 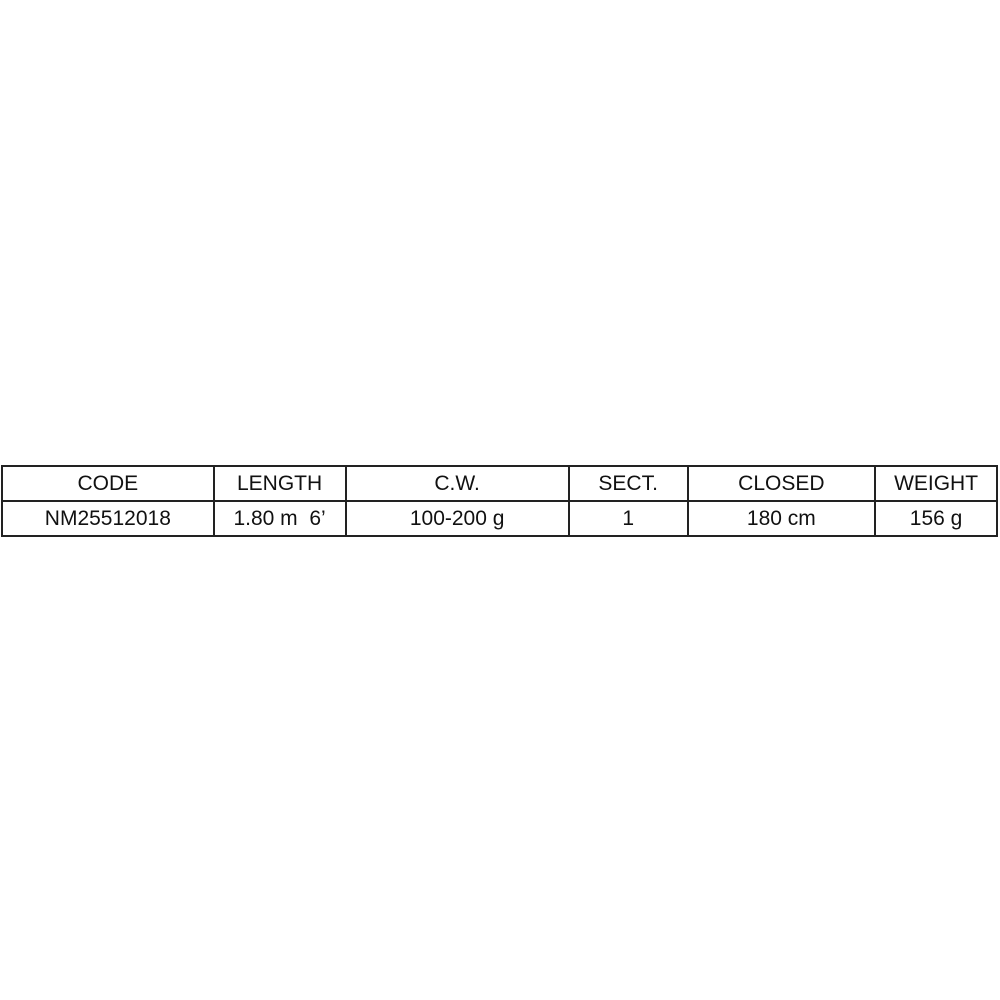 I want to click on header-row: CODE LENGTH C.W. SECT. CLOSED WEIGHT, so click(x=499, y=483).